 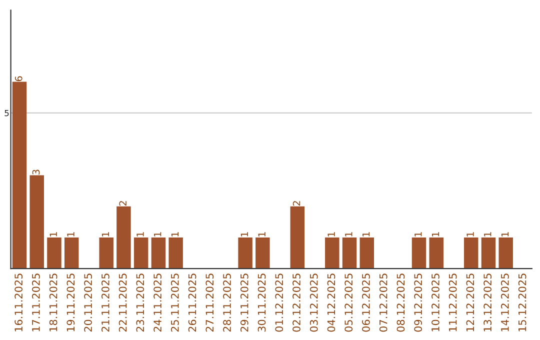 I want to click on y-tick-label: 5, so click(x=6, y=113).